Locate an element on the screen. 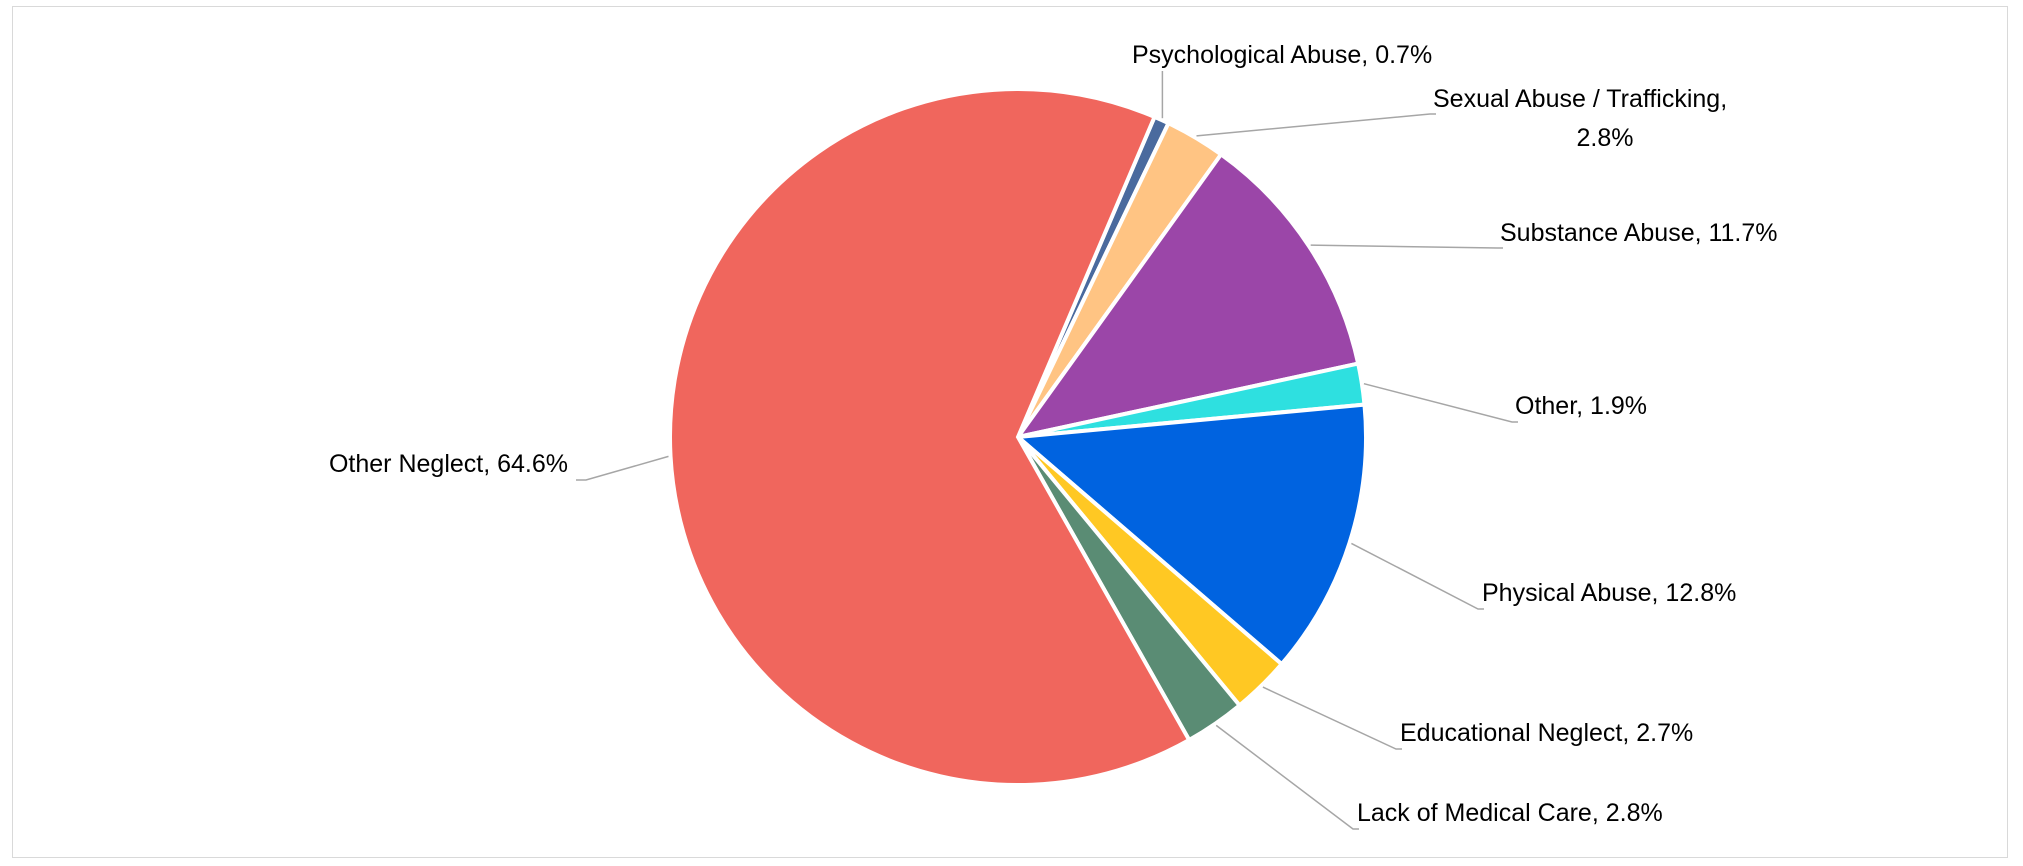 The width and height of the screenshot is (2023, 866). data-label-lack-of-medical-care: Lack of Medical Care, 2.8% is located at coordinates (1510, 813).